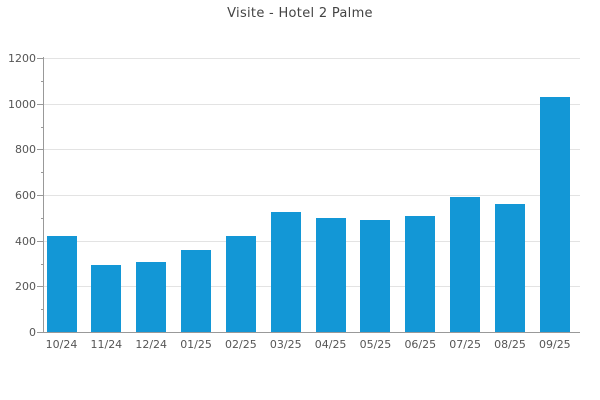 This screenshot has height=400, width=600. What do you see at coordinates (25, 287) in the screenshot?
I see `y-axis-label: 200` at bounding box center [25, 287].